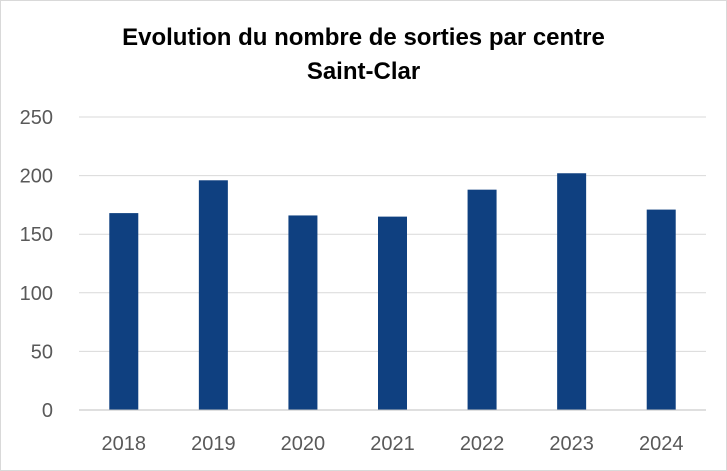 The image size is (727, 471). What do you see at coordinates (36, 118) in the screenshot?
I see `y-tick-label: 250` at bounding box center [36, 118].